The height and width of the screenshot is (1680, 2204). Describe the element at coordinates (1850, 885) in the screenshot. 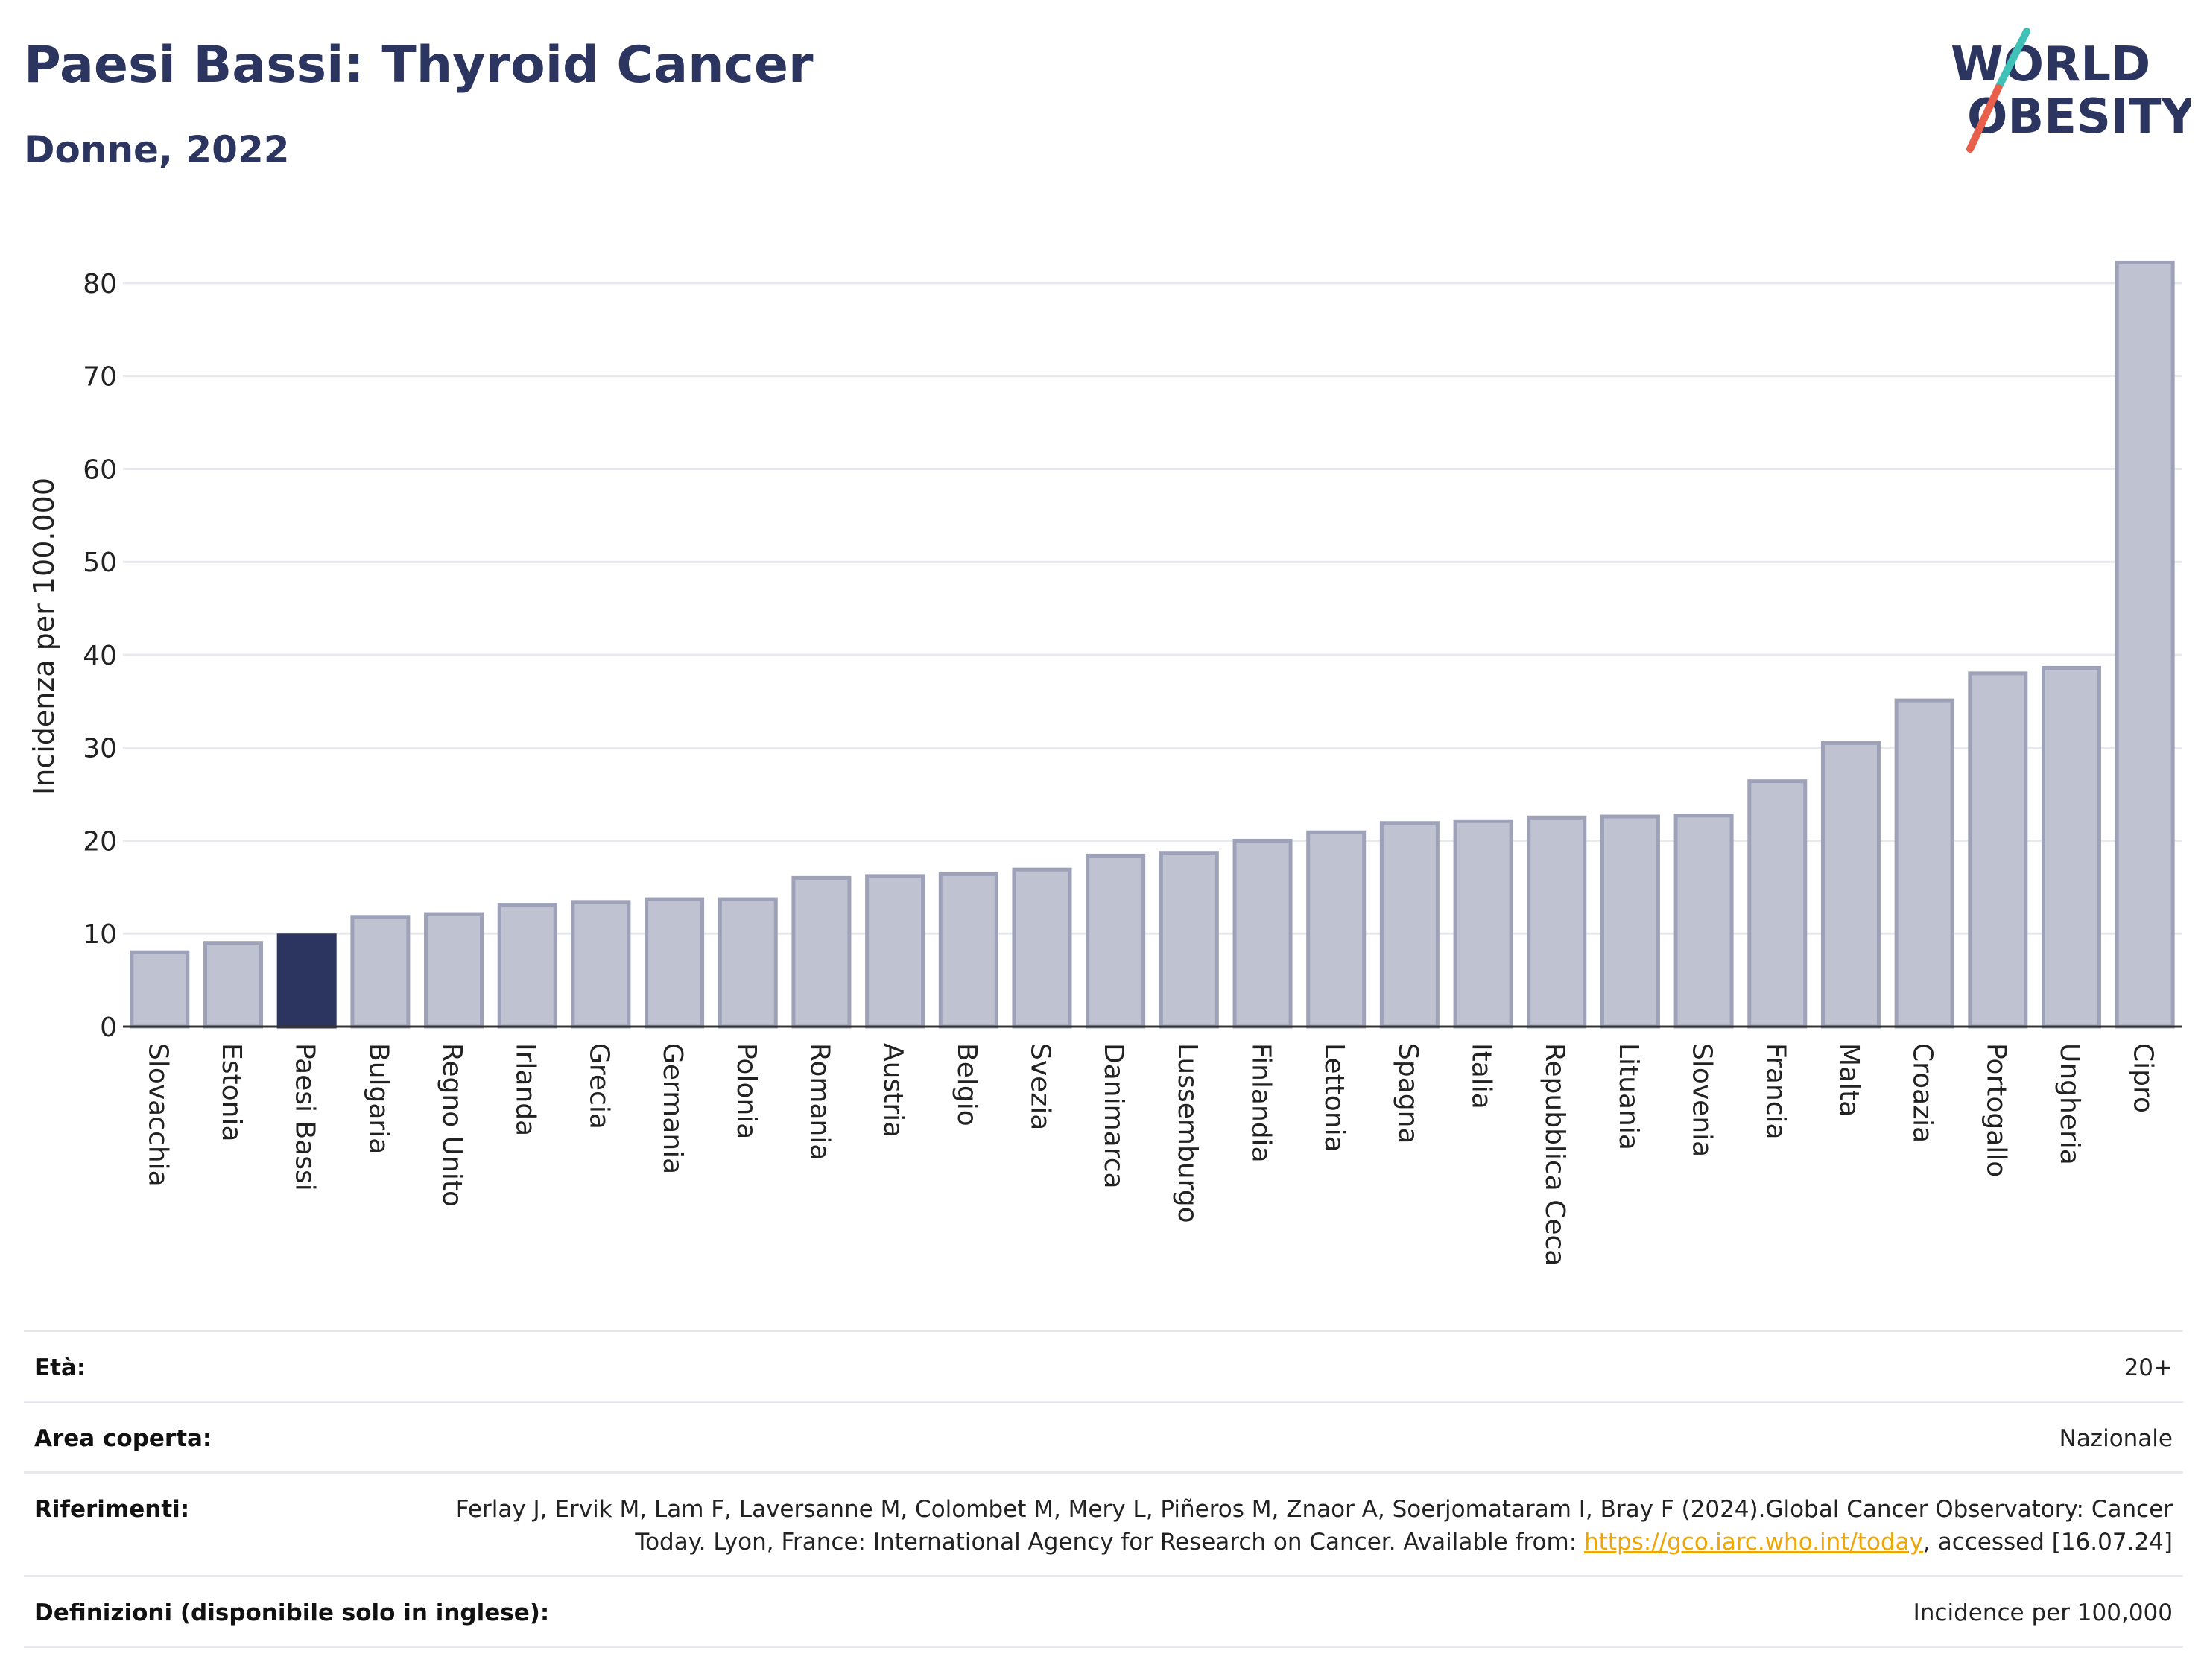

I see `bar-malta` at that location.